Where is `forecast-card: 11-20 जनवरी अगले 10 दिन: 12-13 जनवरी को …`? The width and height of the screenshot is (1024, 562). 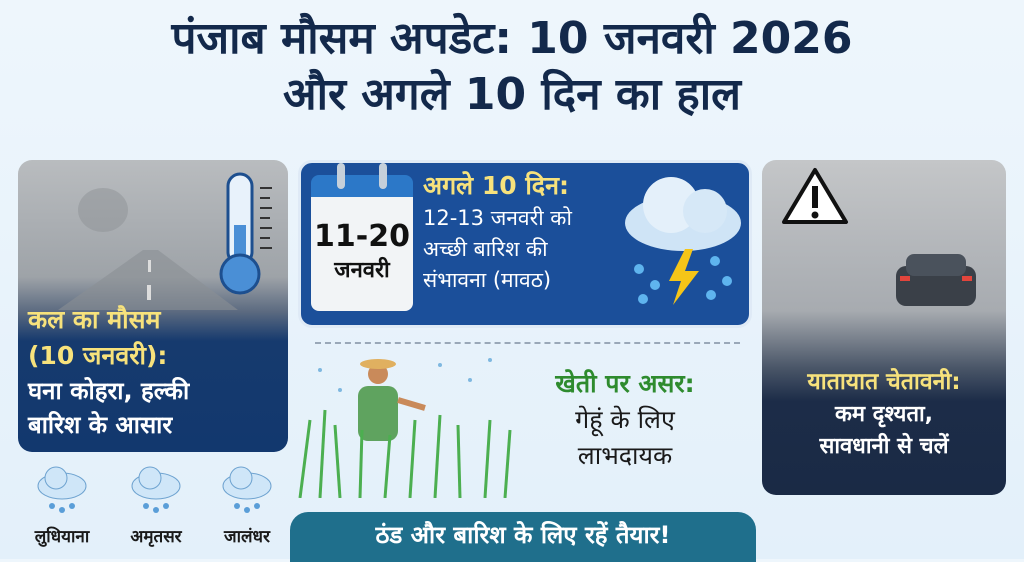
forecast-card: 11-20 जनवरी अगले 10 दिन: 12-13 जनवरी को … is located at coordinates (525, 244).